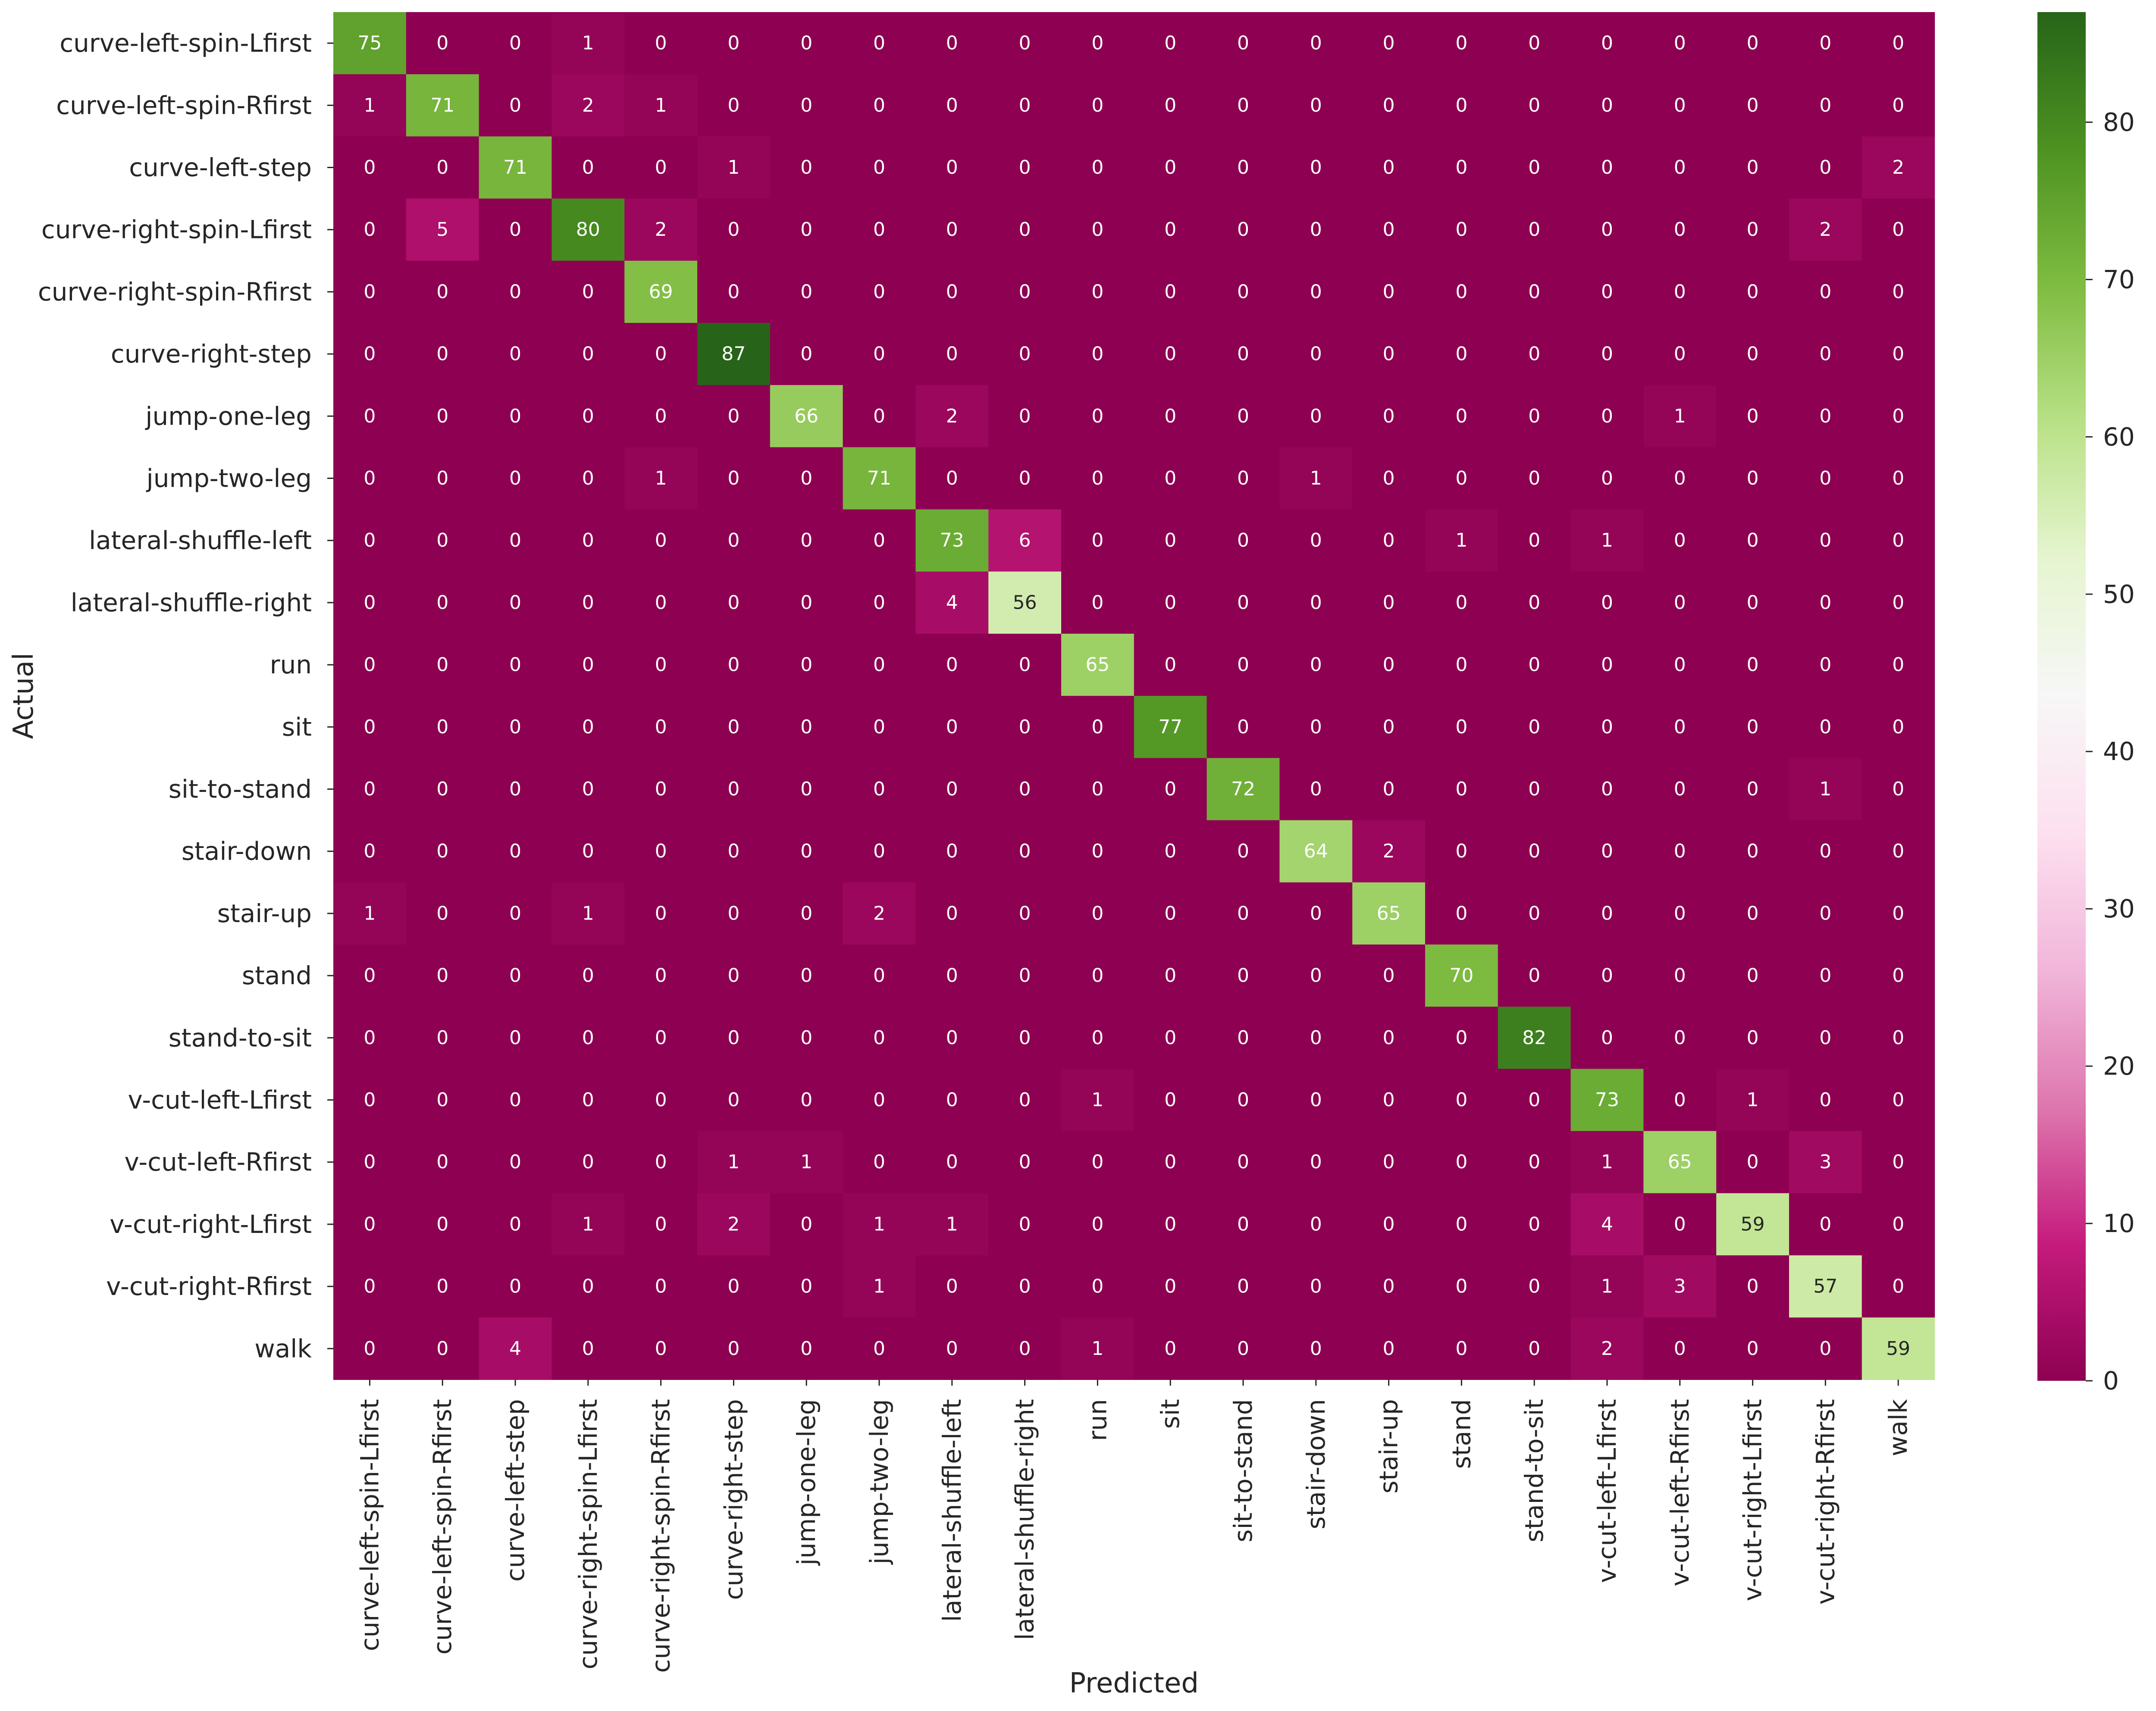 Image resolution: width=2156 pixels, height=1711 pixels. What do you see at coordinates (1753, 1224) in the screenshot?
I see `cell-value-label: 59` at bounding box center [1753, 1224].